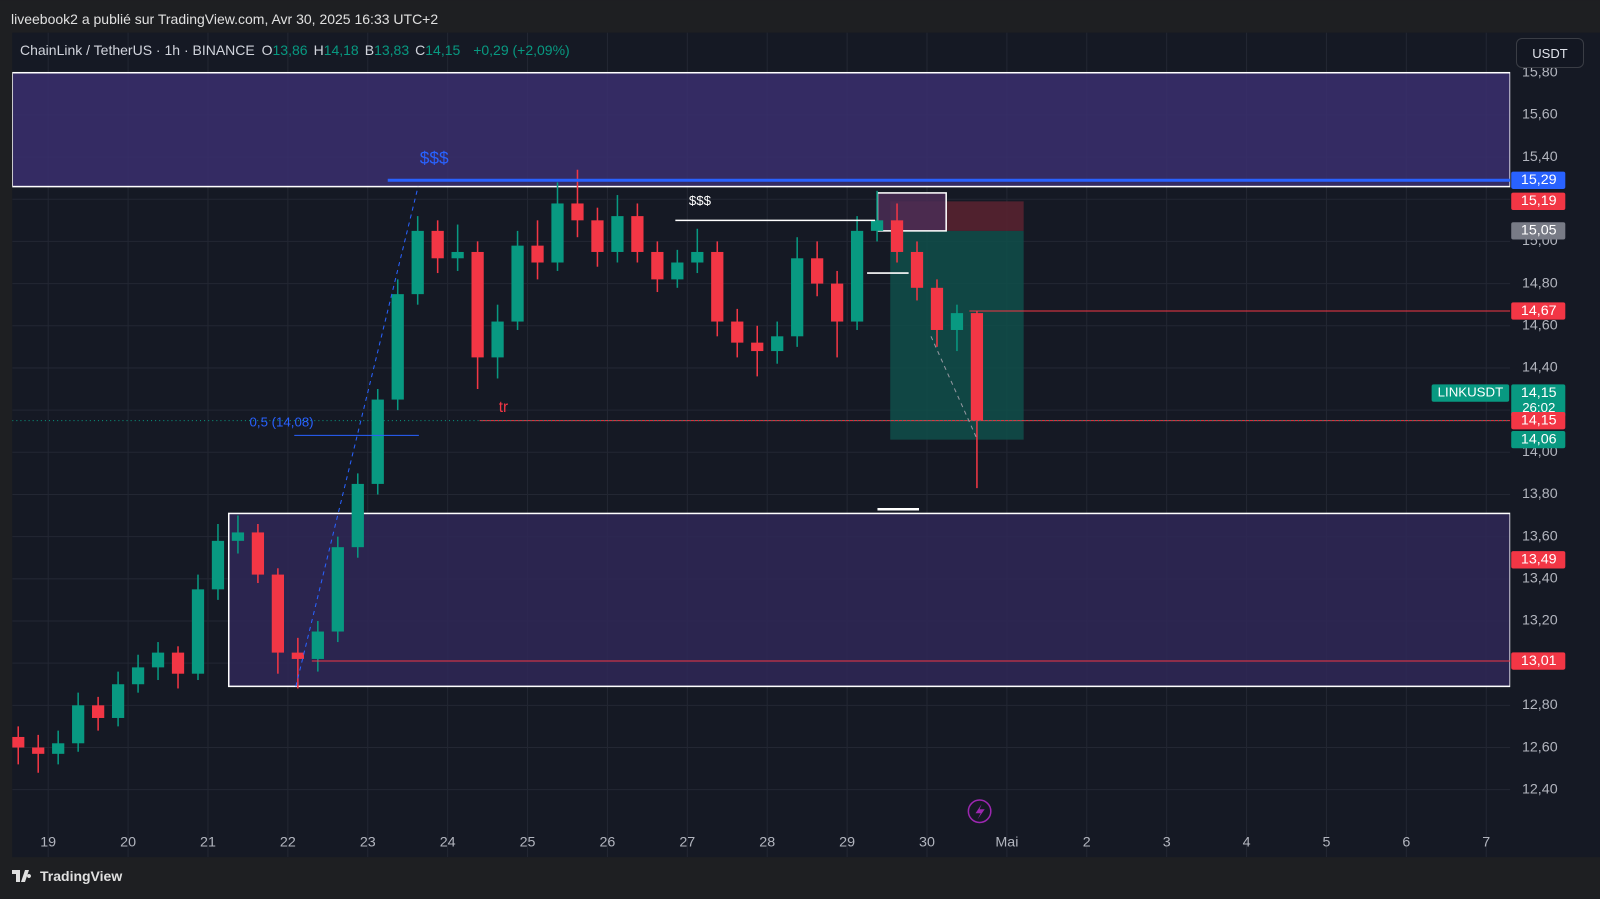 The width and height of the screenshot is (1600, 899). I want to click on currency-button: USDT, so click(1550, 53).